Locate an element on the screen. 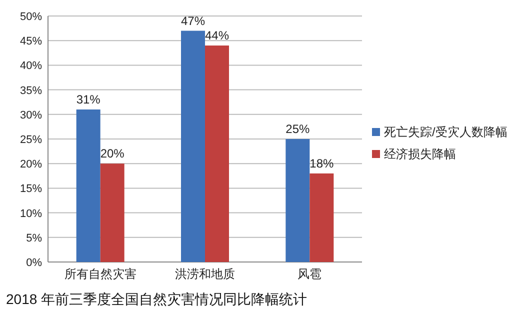 This screenshot has width=524, height=316. data-label: 47% is located at coordinates (193, 21).